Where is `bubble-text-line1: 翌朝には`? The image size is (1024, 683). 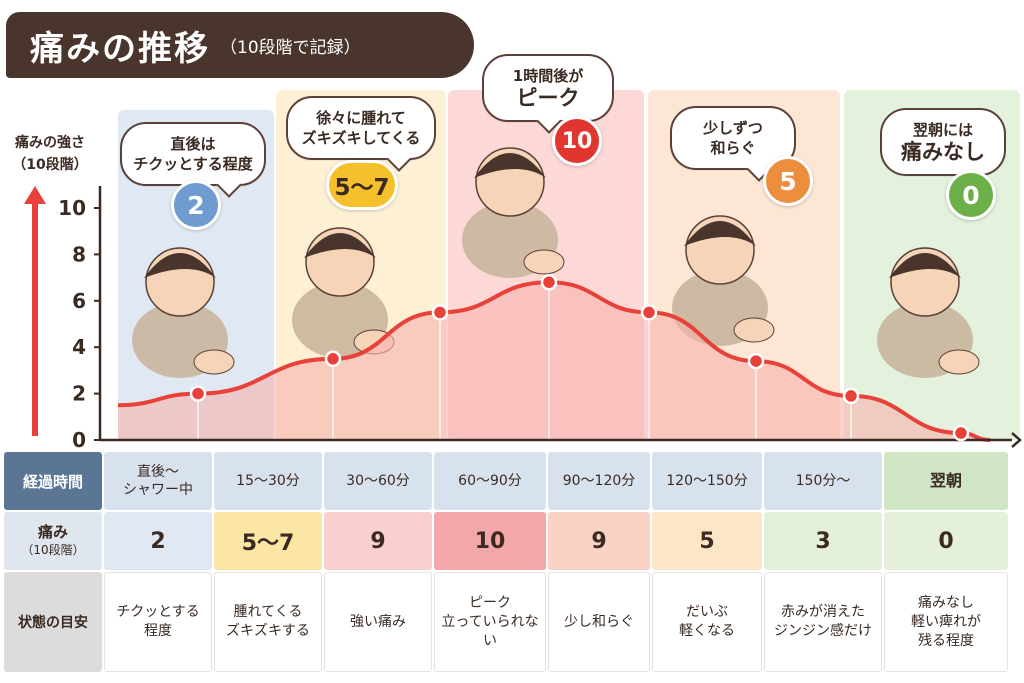 bubble-text-line1: 翌朝には is located at coordinates (942, 130).